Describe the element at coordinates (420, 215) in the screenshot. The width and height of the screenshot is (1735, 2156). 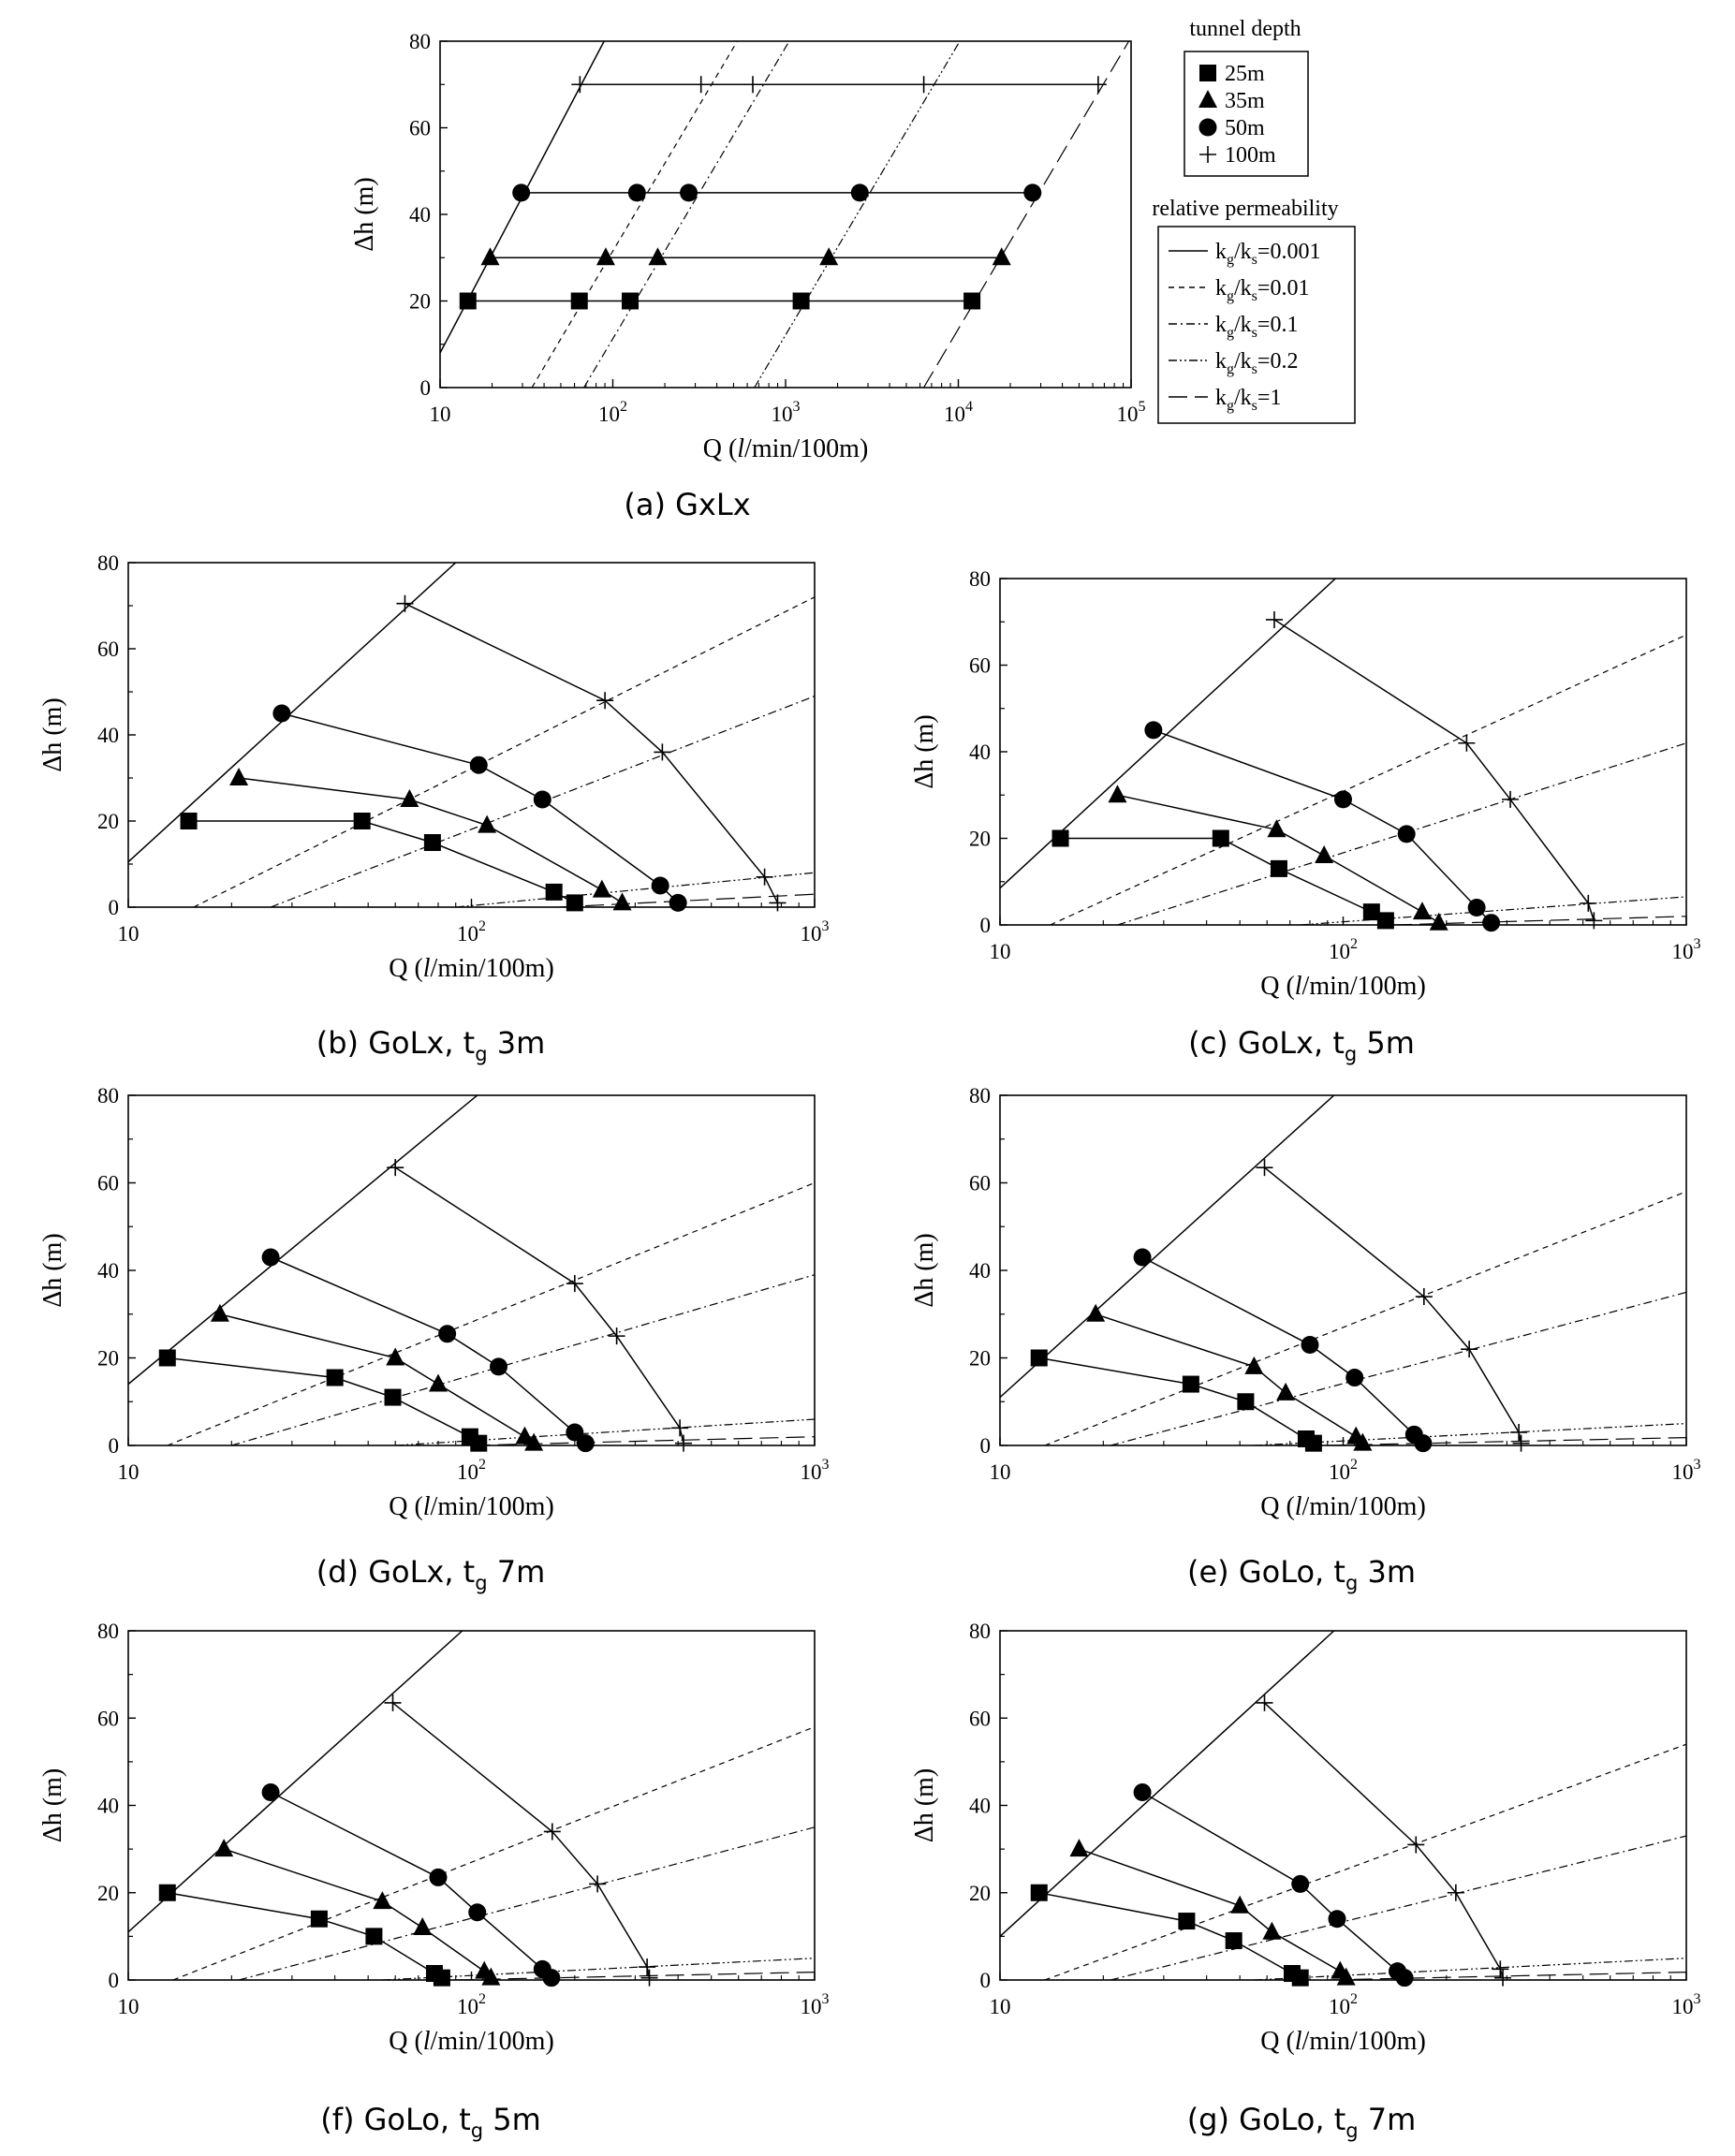
I see `y-tick-label: 40` at that location.